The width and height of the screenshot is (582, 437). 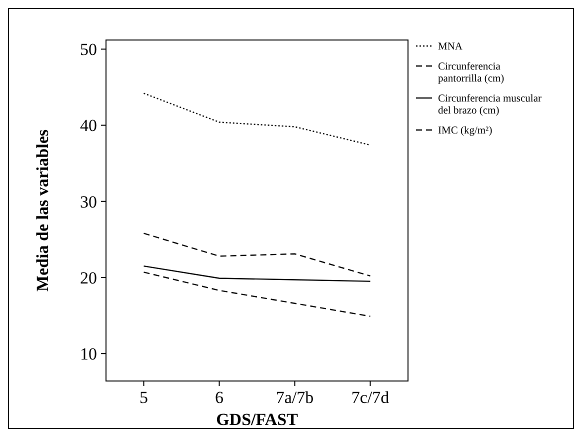 What do you see at coordinates (295, 397) in the screenshot?
I see `x-tick-label: 7a/7b` at bounding box center [295, 397].